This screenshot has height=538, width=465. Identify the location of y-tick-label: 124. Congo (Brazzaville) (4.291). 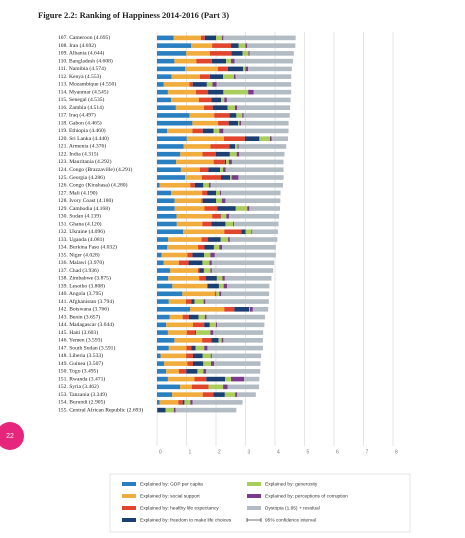
(95, 169).